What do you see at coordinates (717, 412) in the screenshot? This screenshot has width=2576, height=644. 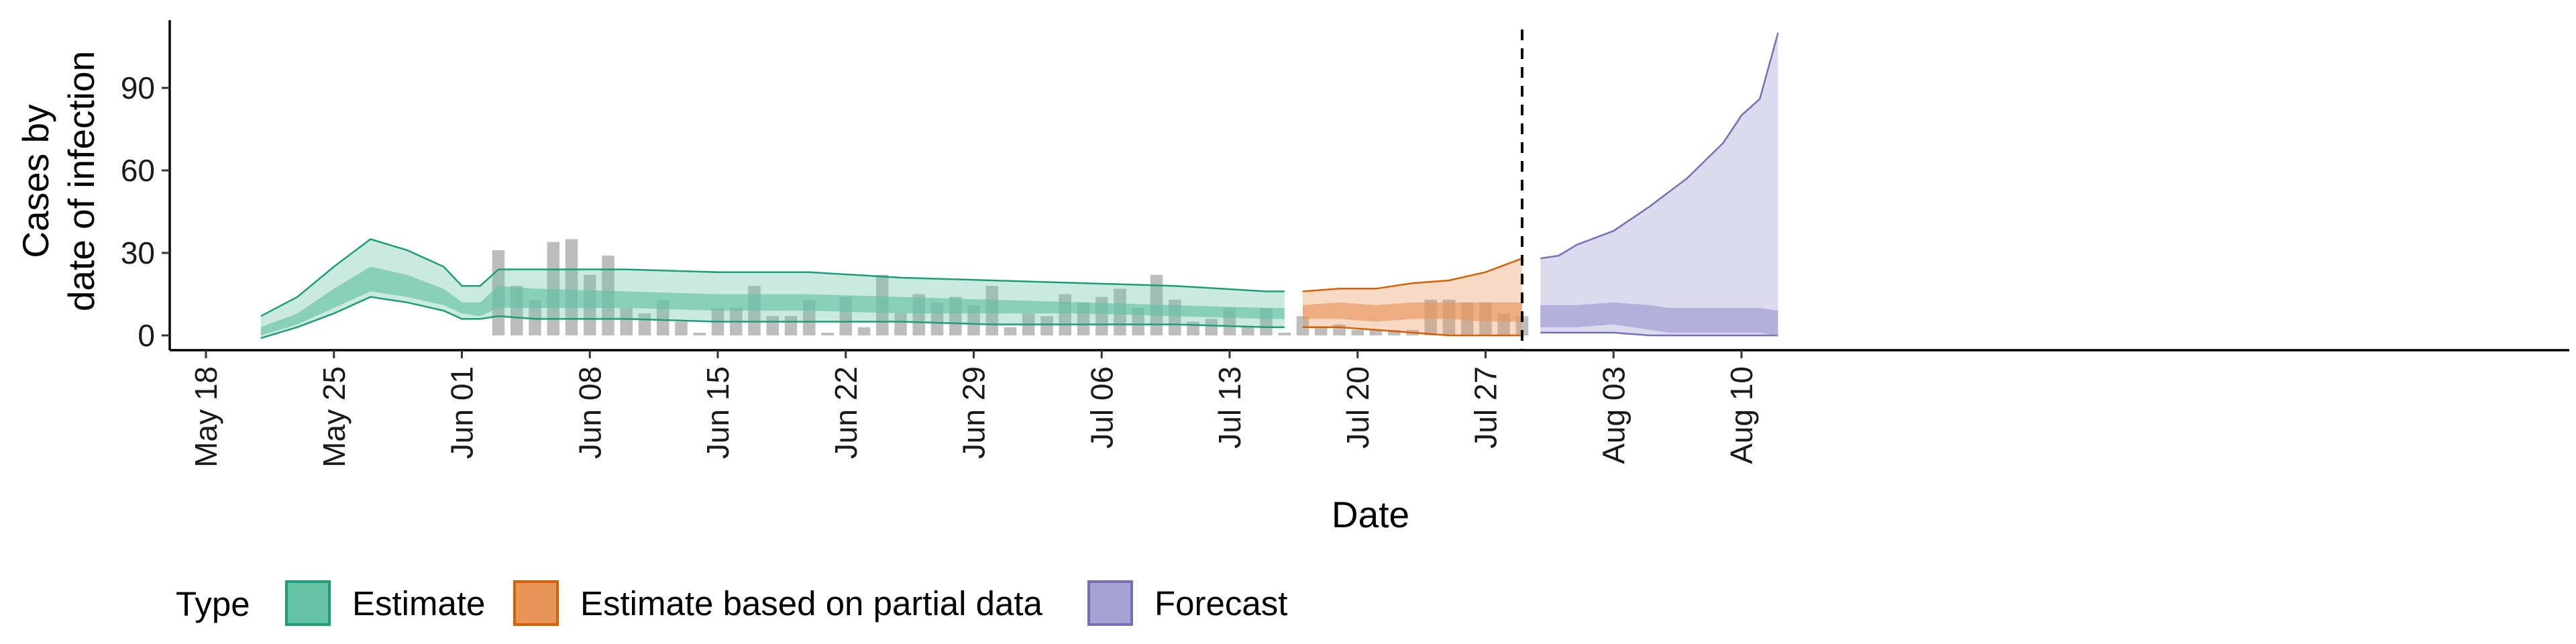 I see `x-tick-label: Jun 15` at bounding box center [717, 412].